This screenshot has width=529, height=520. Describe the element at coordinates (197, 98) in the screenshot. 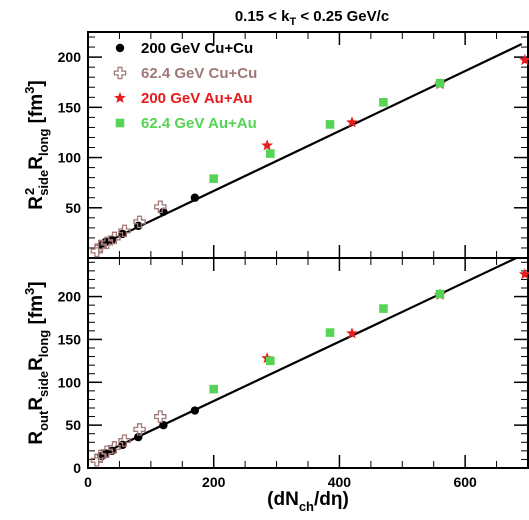

I see `legend-label: 200 GeV Au+Au` at that location.